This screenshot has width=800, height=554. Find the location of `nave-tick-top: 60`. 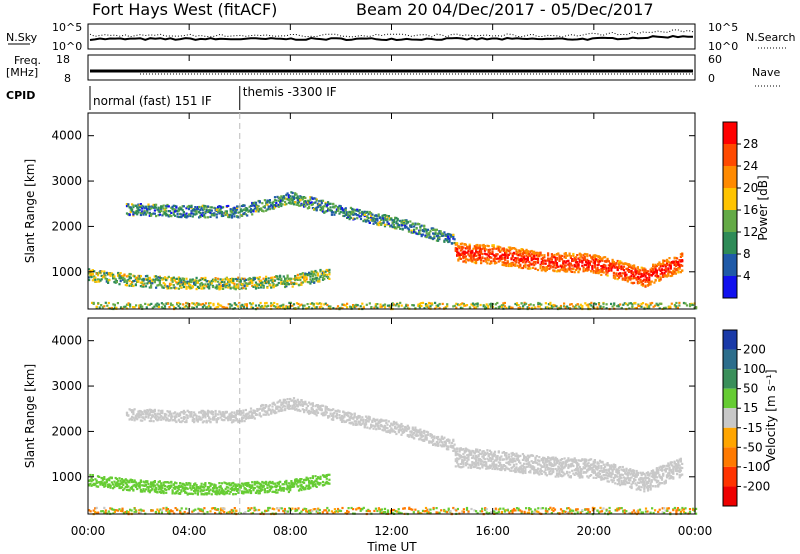

nave-tick-top: 60 is located at coordinates (715, 59).